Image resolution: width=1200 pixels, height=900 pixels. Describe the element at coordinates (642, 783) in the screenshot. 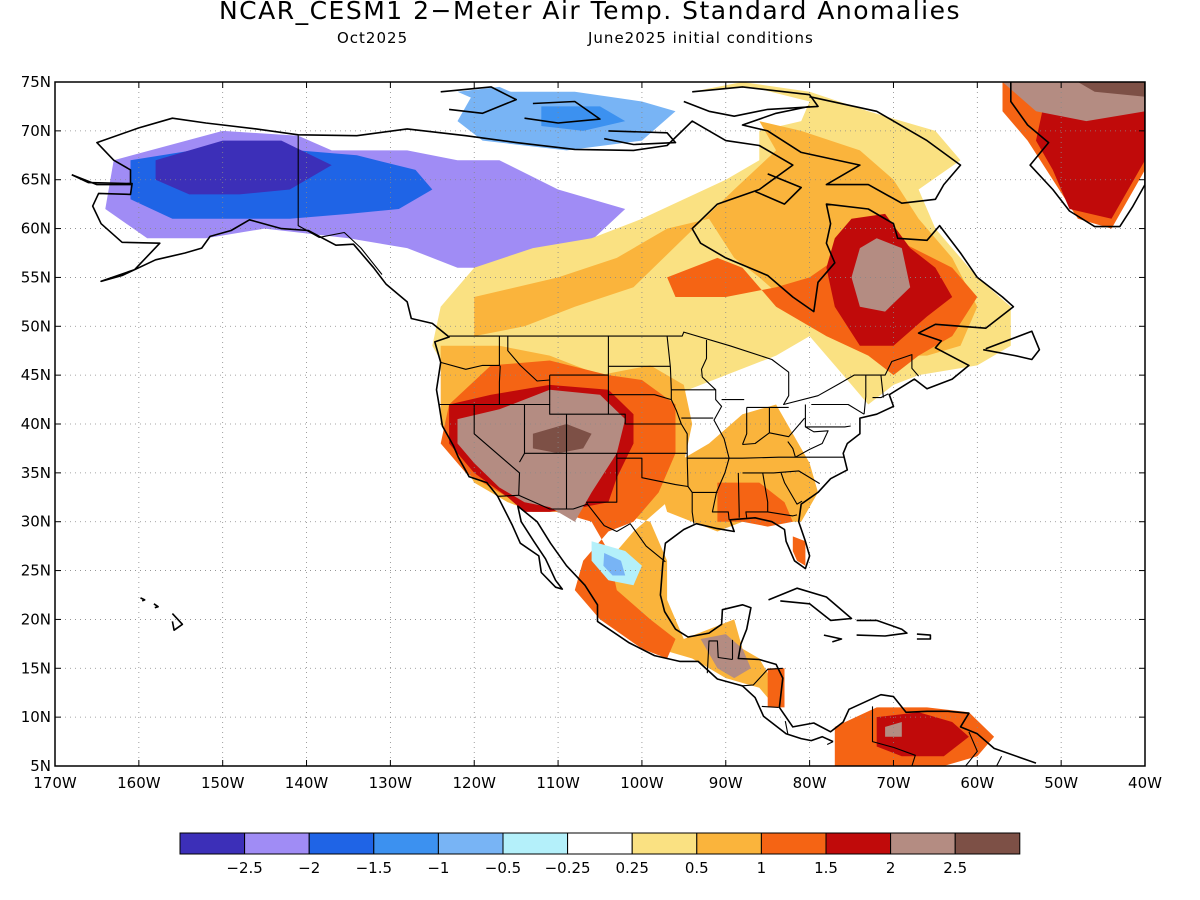

I see `lon-label: 100W` at that location.